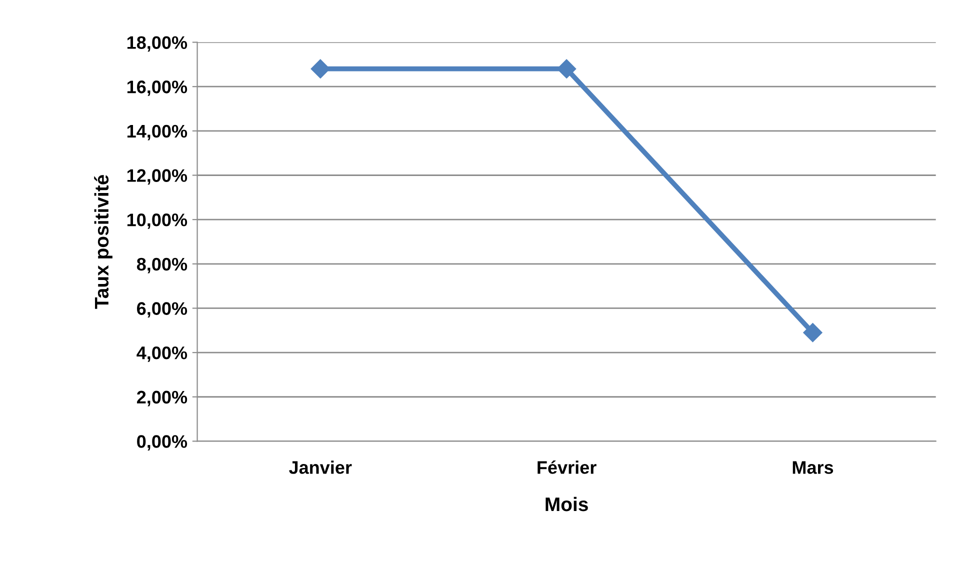  What do you see at coordinates (320, 467) in the screenshot?
I see `x-tick-label: Janvier` at bounding box center [320, 467].